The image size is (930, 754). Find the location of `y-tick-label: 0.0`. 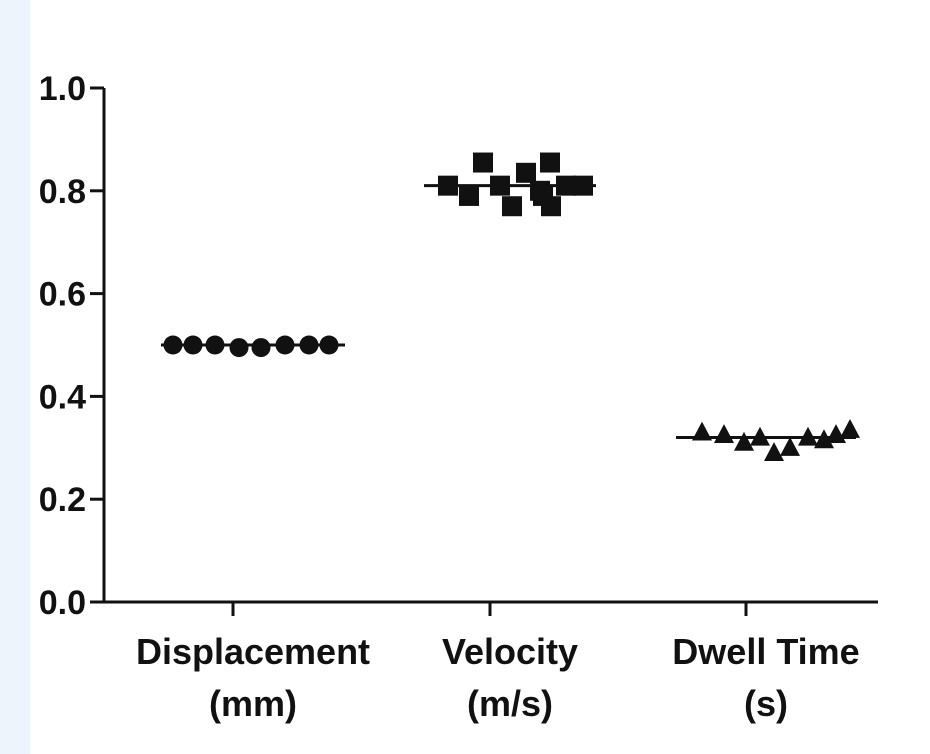

y-tick-label: 0.0 is located at coordinates (62, 603).